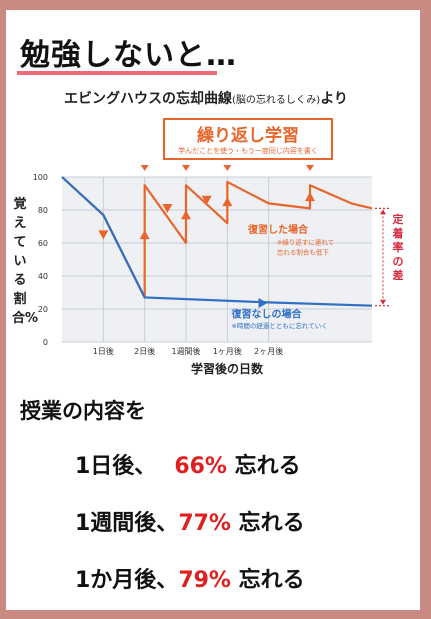  Describe the element at coordinates (268, 351) in the screenshot. I see `x-tick-label: 2ヶ月後` at that location.